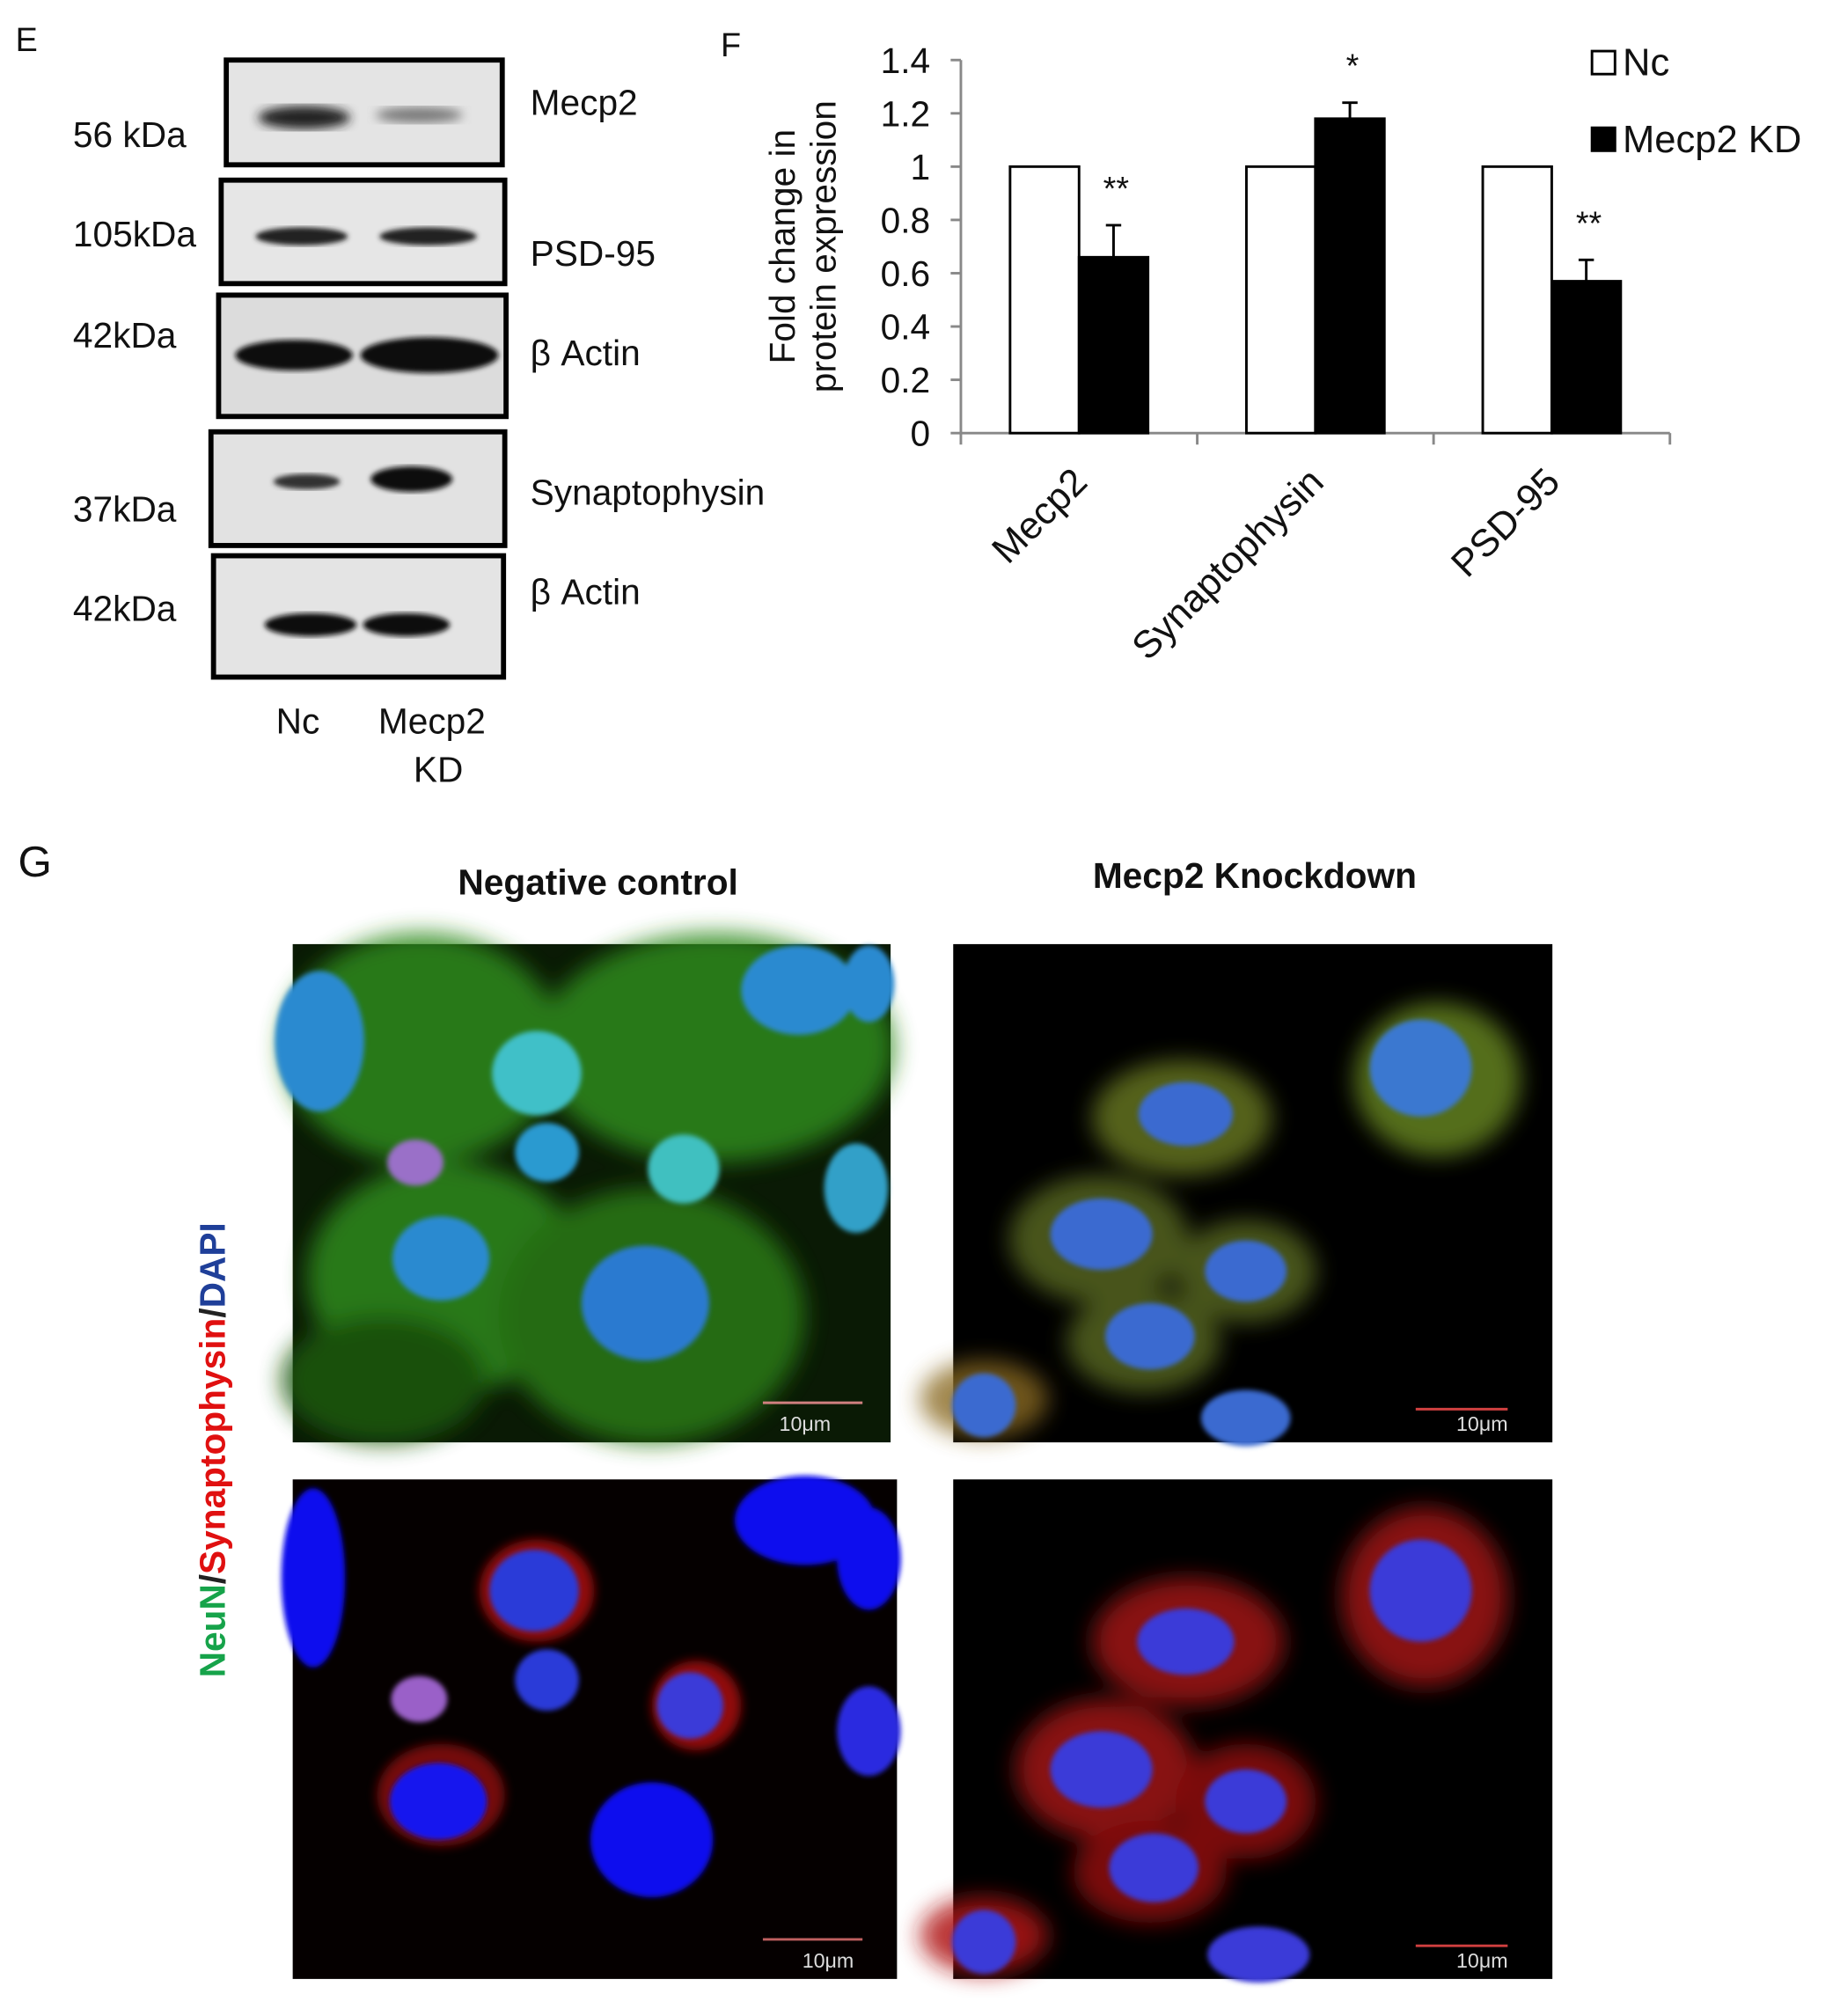 Image resolution: width=1840 pixels, height=2016 pixels. What do you see at coordinates (432, 721) in the screenshot?
I see `lane-label: Mecp2` at bounding box center [432, 721].